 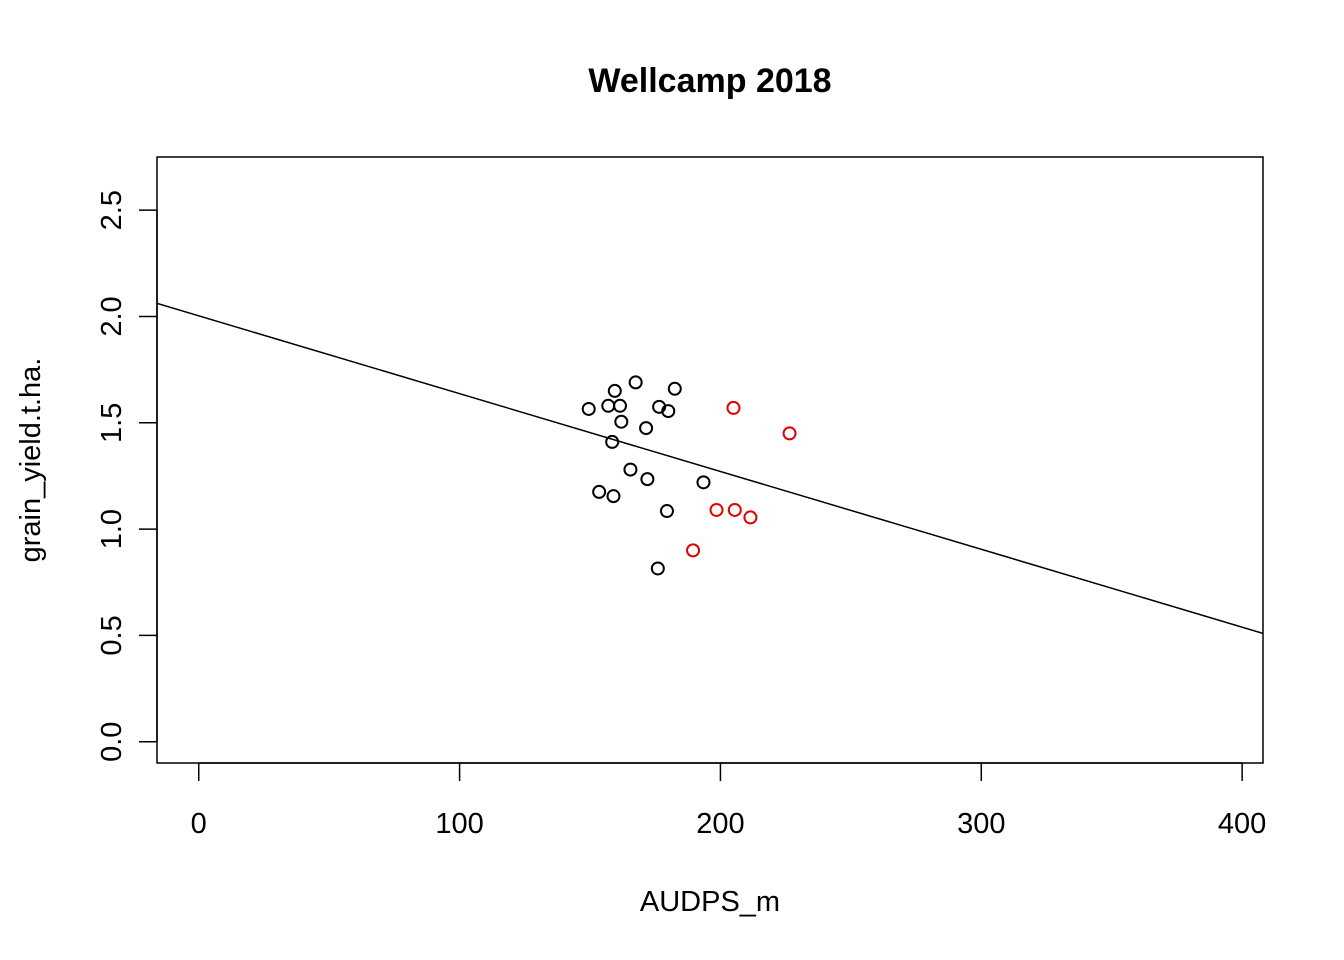 What do you see at coordinates (112, 529) in the screenshot?
I see `y-tick-label: 1.0` at bounding box center [112, 529].